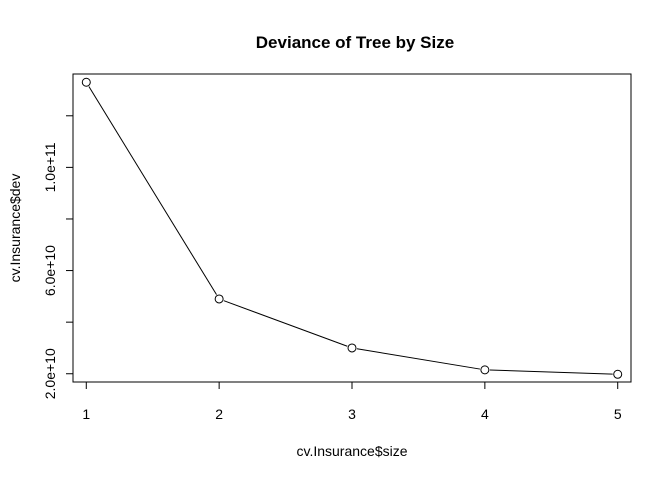 Image resolution: width=672 pixels, height=480 pixels. What do you see at coordinates (219, 414) in the screenshot?
I see `x-tick-label: 2` at bounding box center [219, 414].